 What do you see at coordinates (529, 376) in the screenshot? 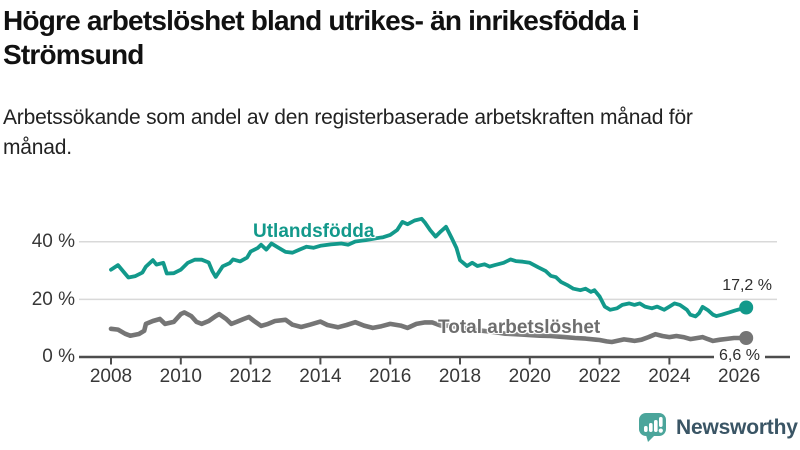
I see `x-tick-label: 2020` at bounding box center [529, 376].